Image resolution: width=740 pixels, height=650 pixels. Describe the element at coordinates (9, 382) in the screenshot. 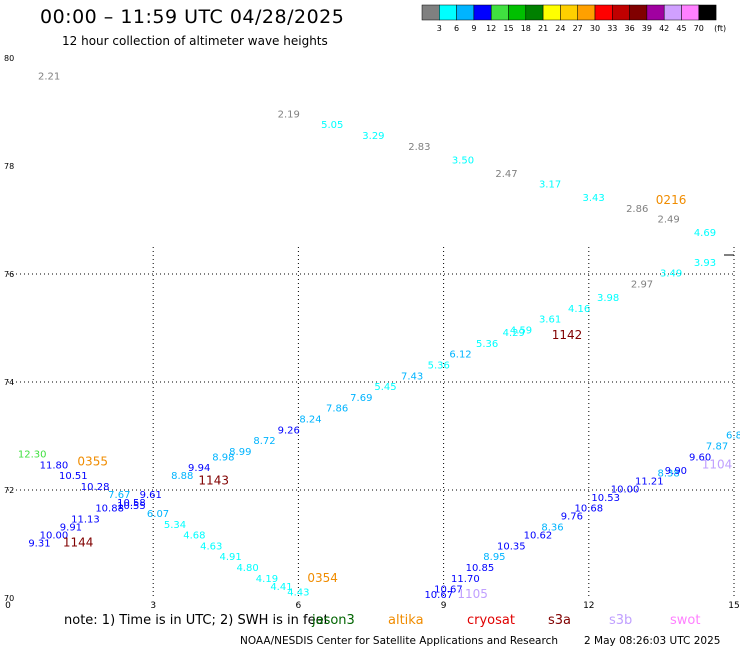

I see `y-tick-label: 74` at that location.